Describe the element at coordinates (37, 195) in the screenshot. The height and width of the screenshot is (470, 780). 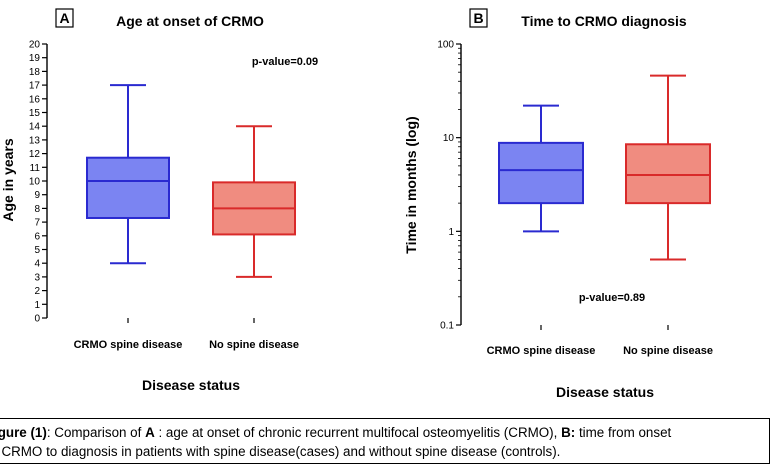
I see `y-tick-label: 9` at that location.